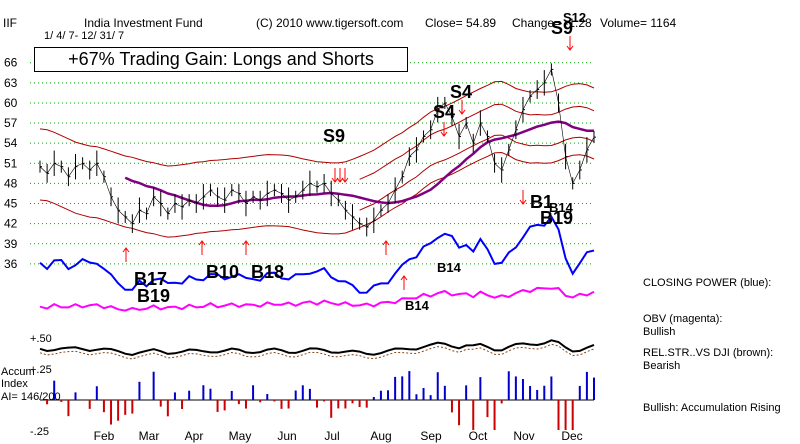 The height and width of the screenshot is (444, 800). What do you see at coordinates (707, 283) in the screenshot?
I see `closing-power-label: CLOSING POWER (blue):` at bounding box center [707, 283].